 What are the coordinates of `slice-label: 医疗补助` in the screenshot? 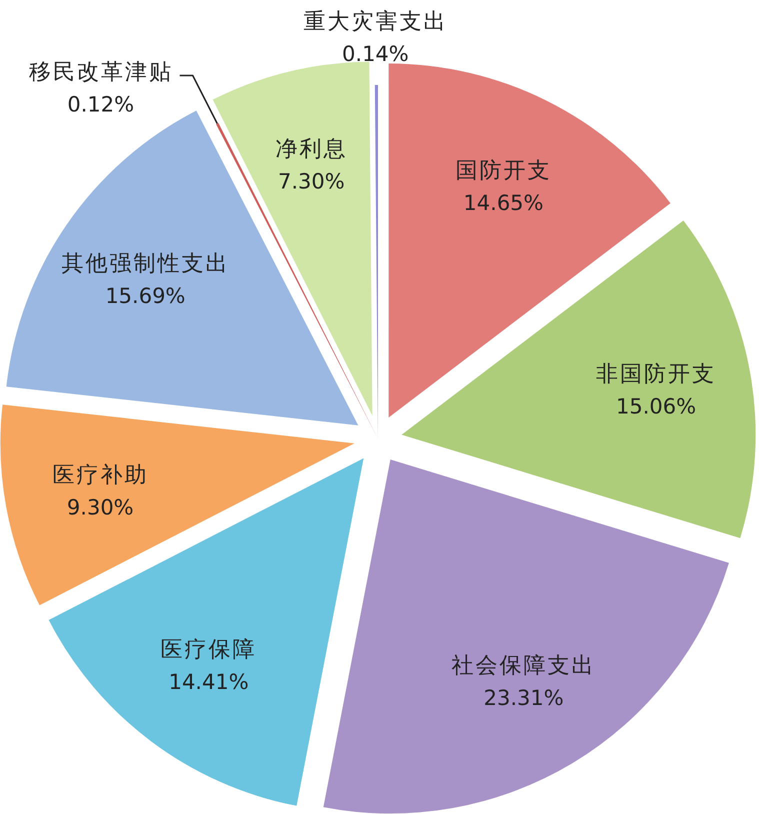 It's located at (100, 475).